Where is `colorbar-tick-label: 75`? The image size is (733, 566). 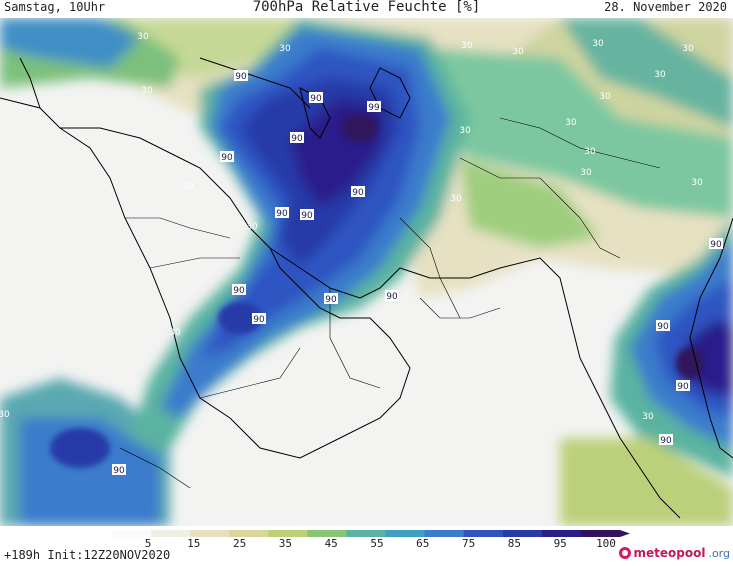
colorbar-tick-label: 75 is located at coordinates (468, 542).